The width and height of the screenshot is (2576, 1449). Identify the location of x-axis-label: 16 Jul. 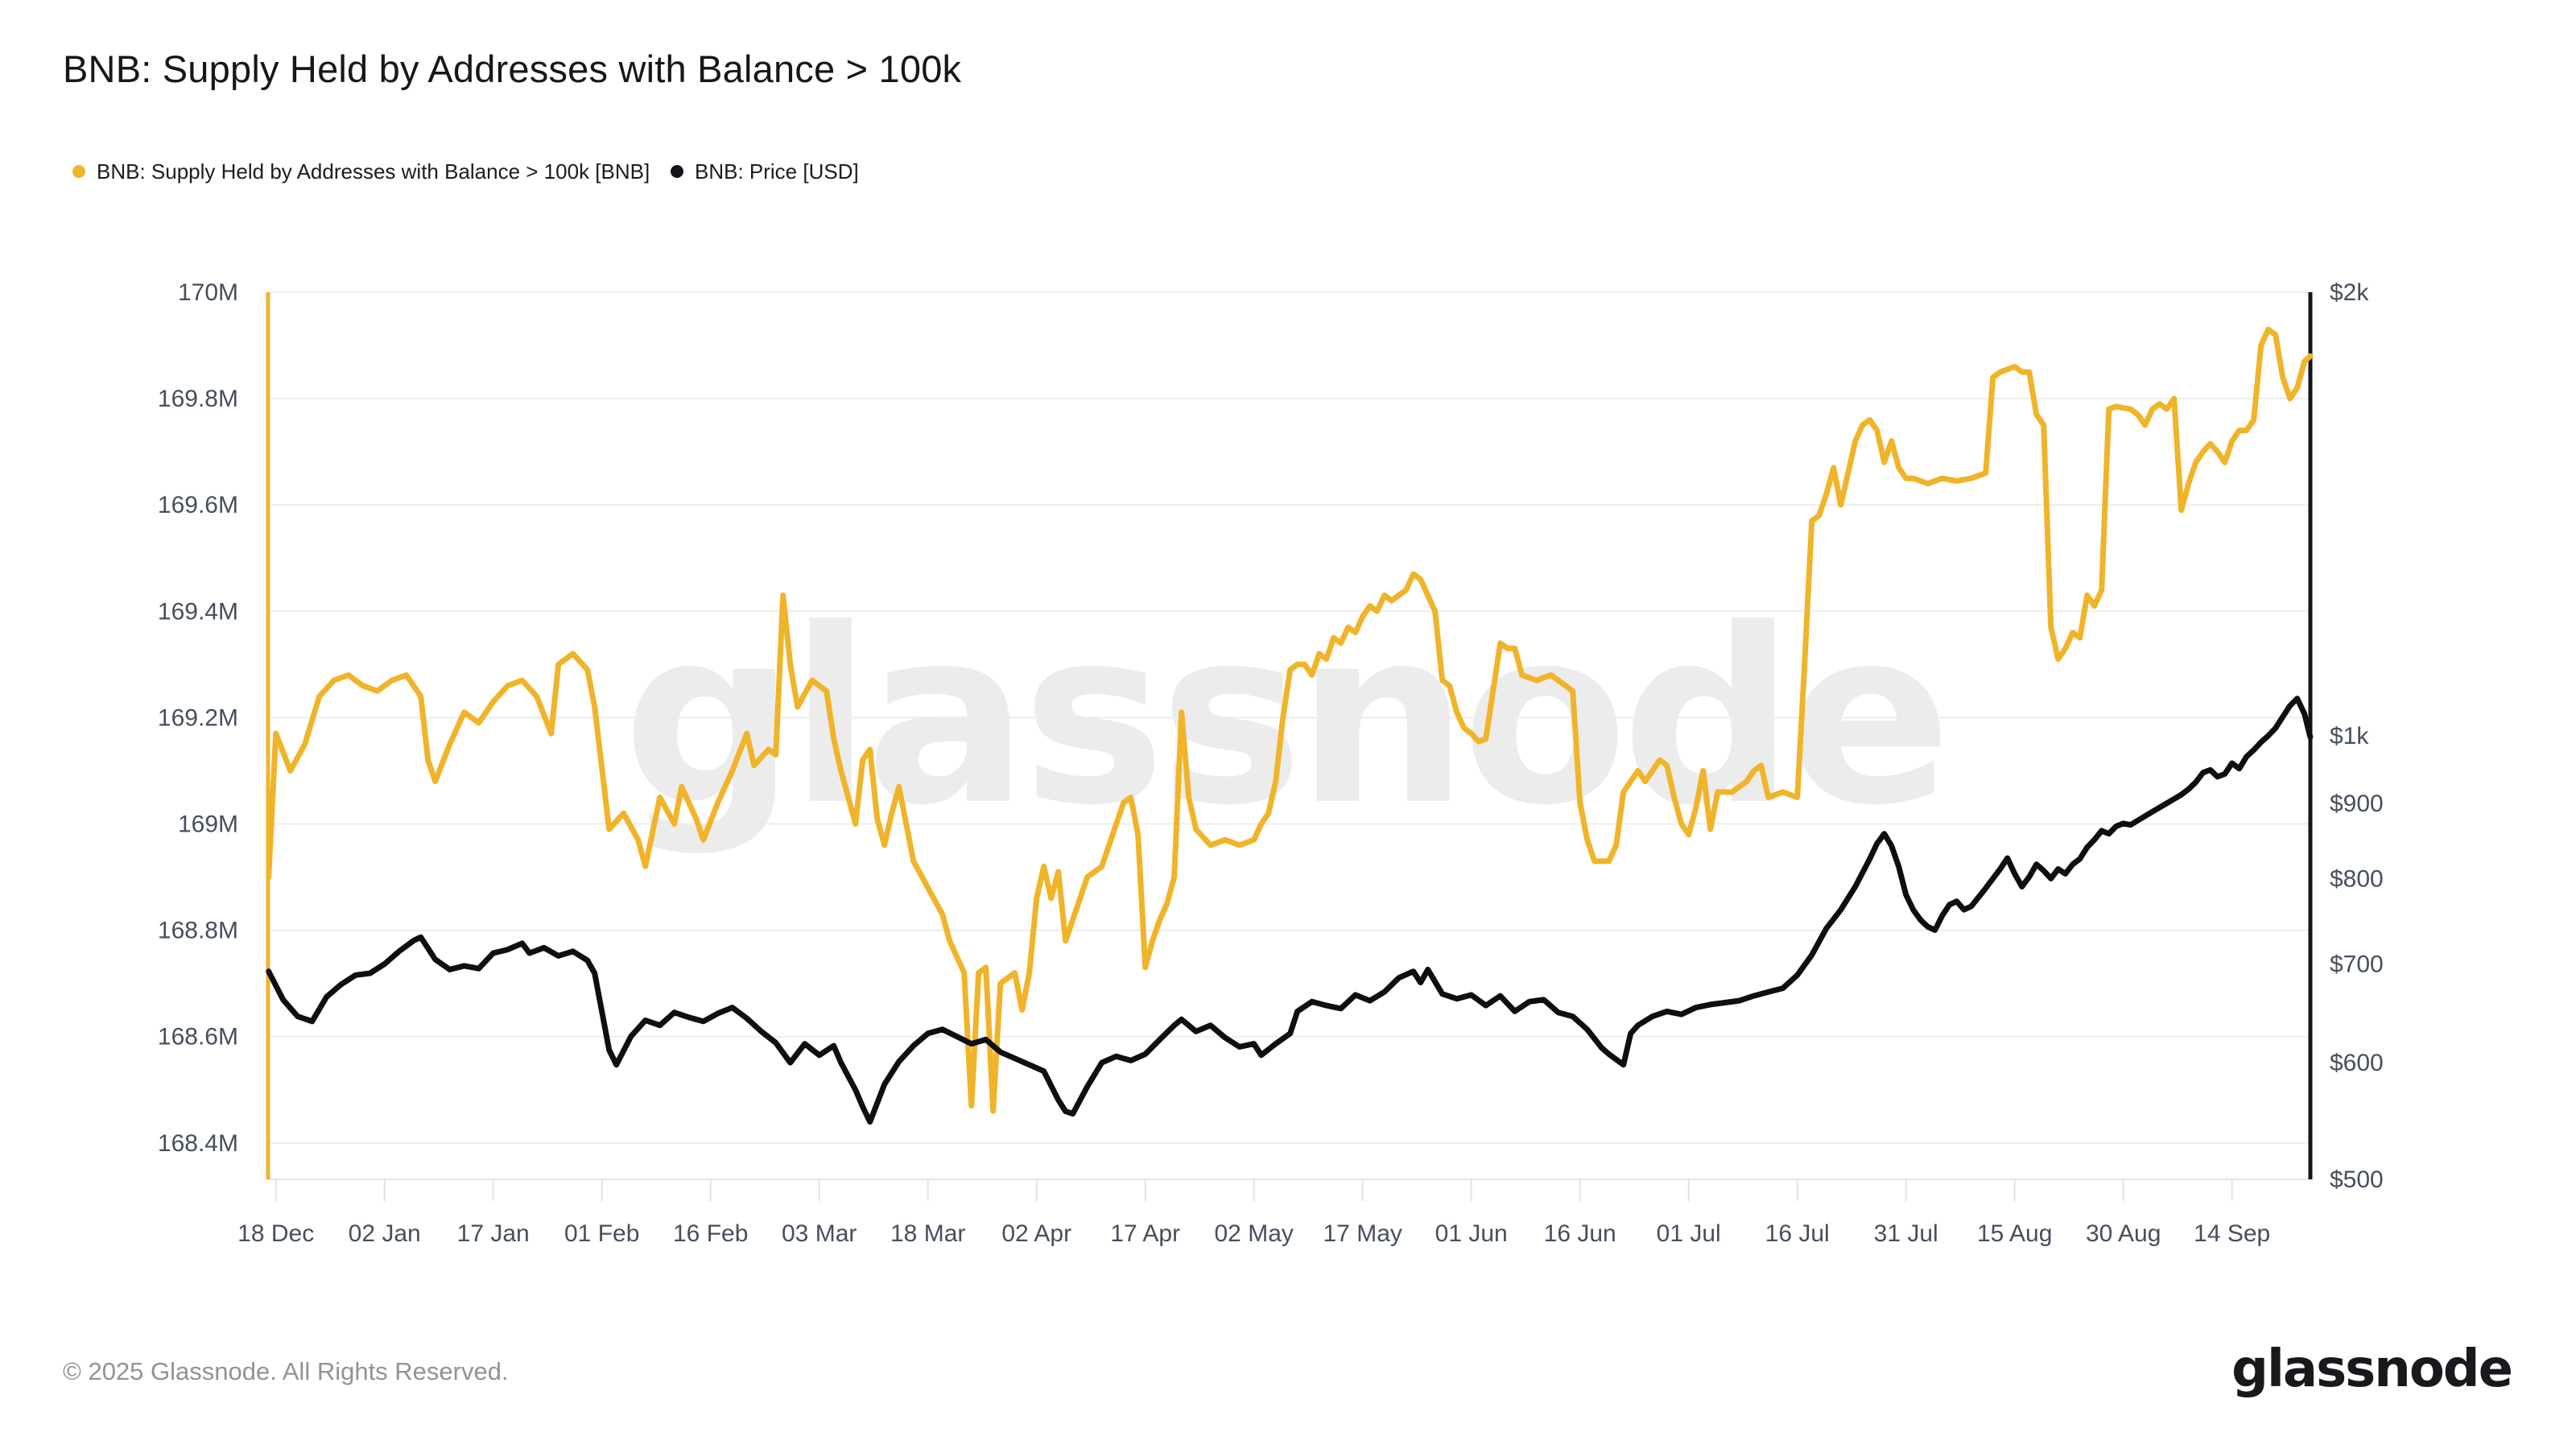
(1797, 1233).